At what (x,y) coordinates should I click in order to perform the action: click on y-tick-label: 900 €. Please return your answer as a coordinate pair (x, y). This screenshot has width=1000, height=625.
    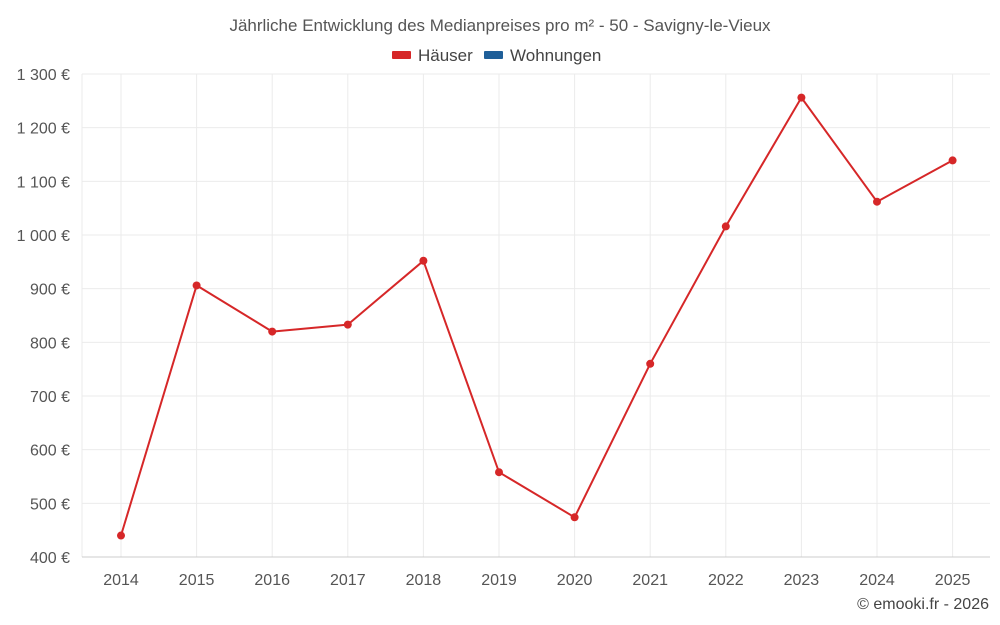
    Looking at the image, I should click on (50, 290).